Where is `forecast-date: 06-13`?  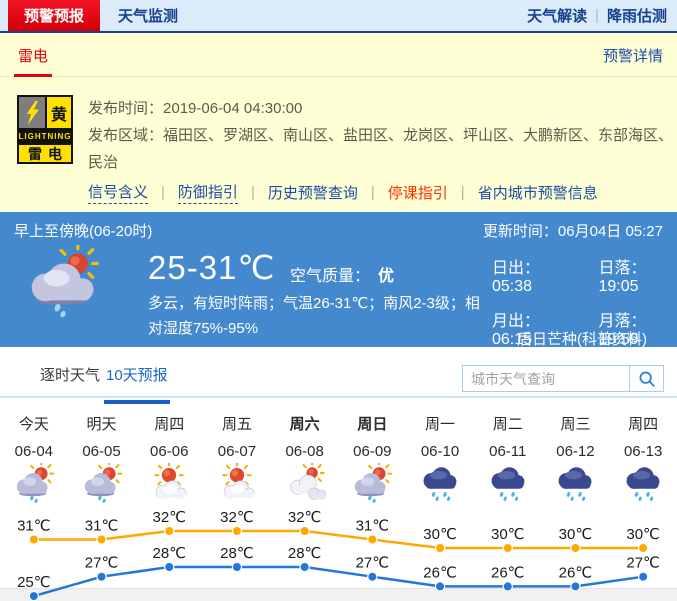
forecast-date: 06-13 is located at coordinates (643, 451).